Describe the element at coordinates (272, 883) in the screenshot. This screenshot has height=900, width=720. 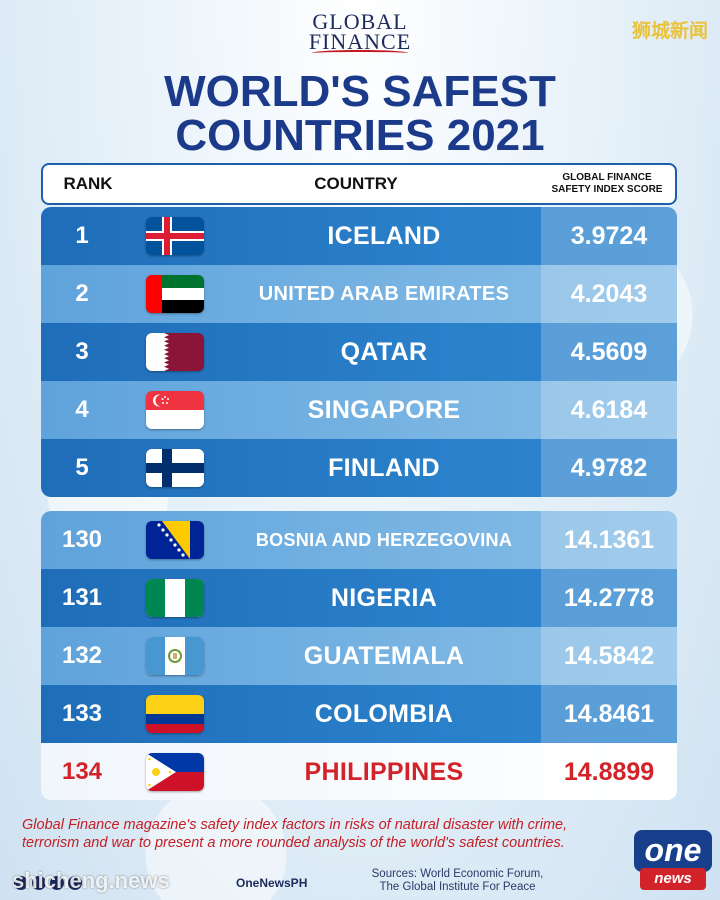
I see `social-handle: OneNewsPH` at that location.